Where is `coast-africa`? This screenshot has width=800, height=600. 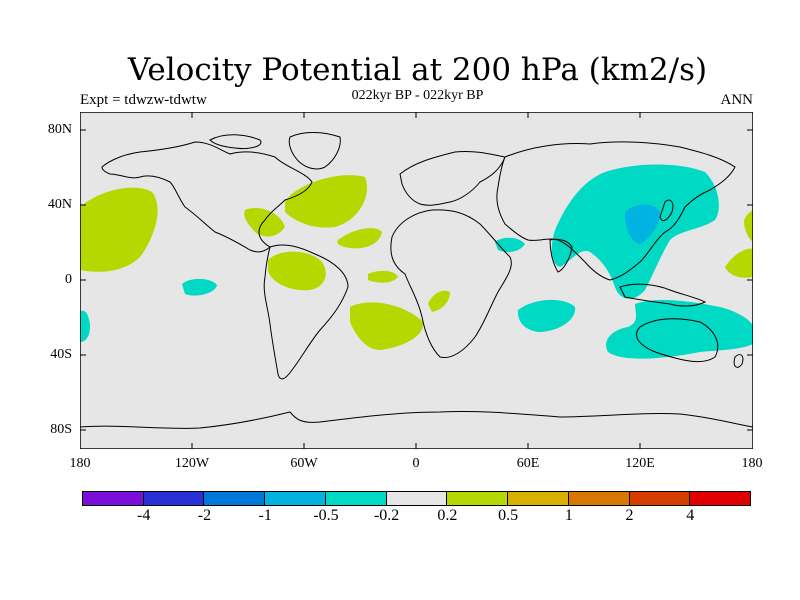
coast-africa is located at coordinates (451, 284).